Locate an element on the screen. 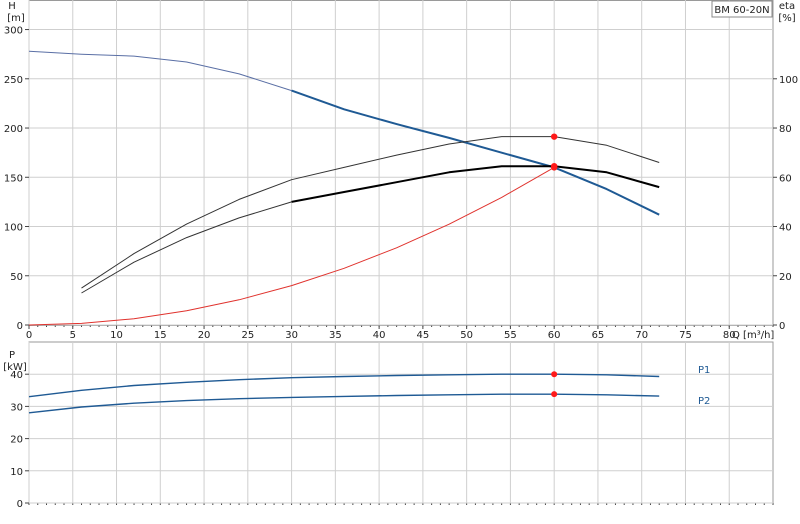 Image resolution: width=800 pixels, height=524 pixels. eta-y-tick-label: 100 is located at coordinates (788, 80).